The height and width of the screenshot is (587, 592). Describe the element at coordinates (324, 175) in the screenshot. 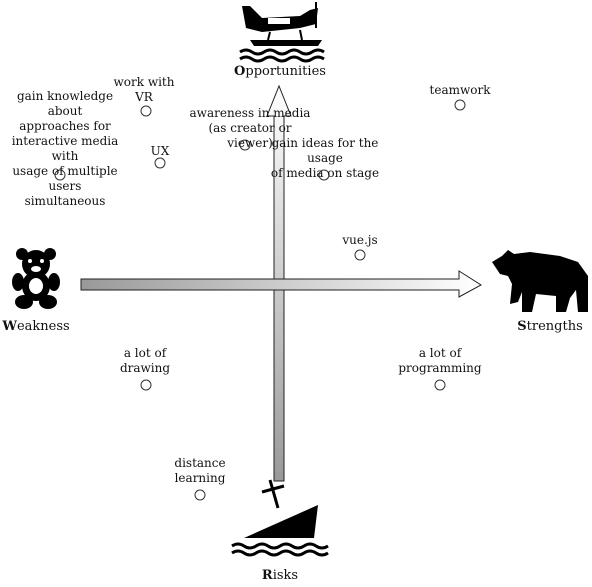

I see `marker-gain-ideas` at that location.